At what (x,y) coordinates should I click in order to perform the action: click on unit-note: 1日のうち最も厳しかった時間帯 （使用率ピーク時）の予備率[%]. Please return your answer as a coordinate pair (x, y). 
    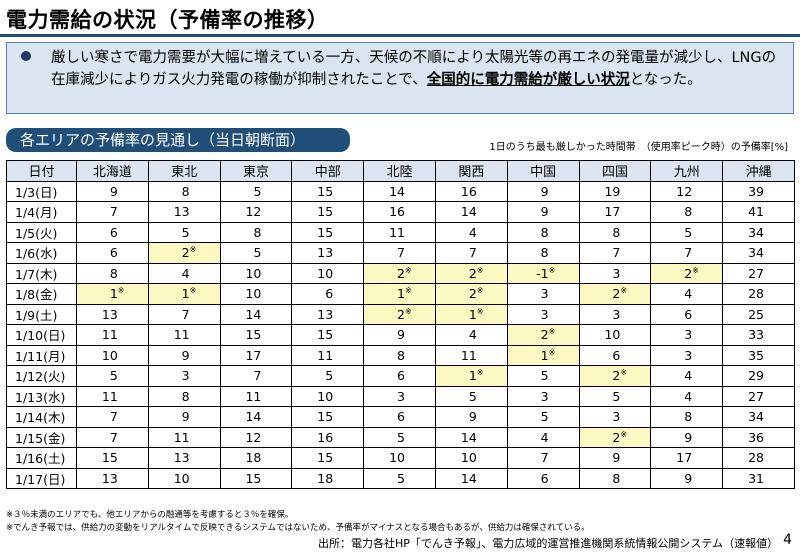
    Looking at the image, I should click on (638, 147).